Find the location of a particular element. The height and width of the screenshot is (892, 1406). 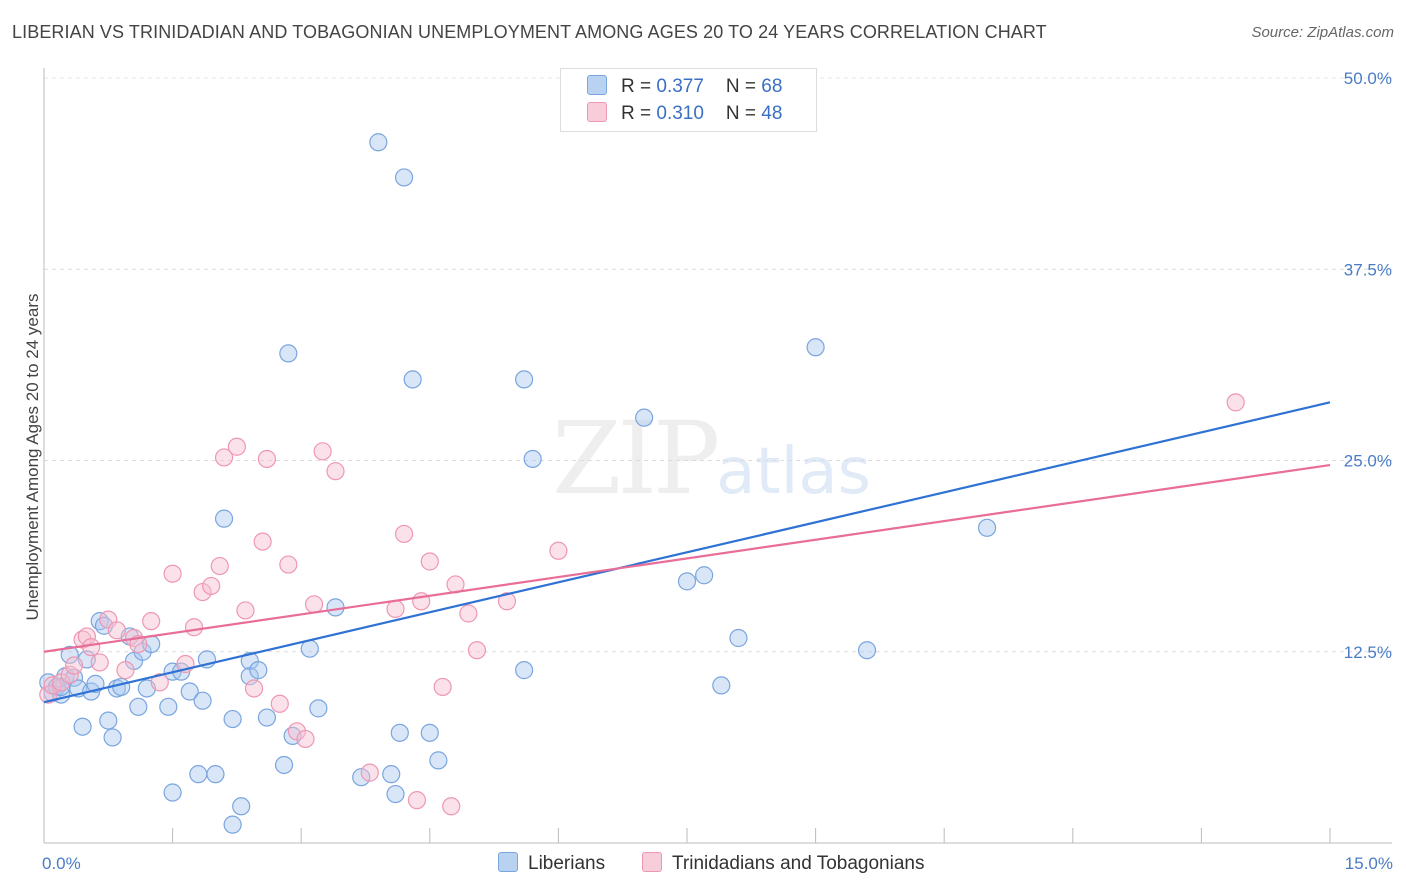

legend-row-trinidadians: R = 0.310 N = 48 is located at coordinates (684, 113).